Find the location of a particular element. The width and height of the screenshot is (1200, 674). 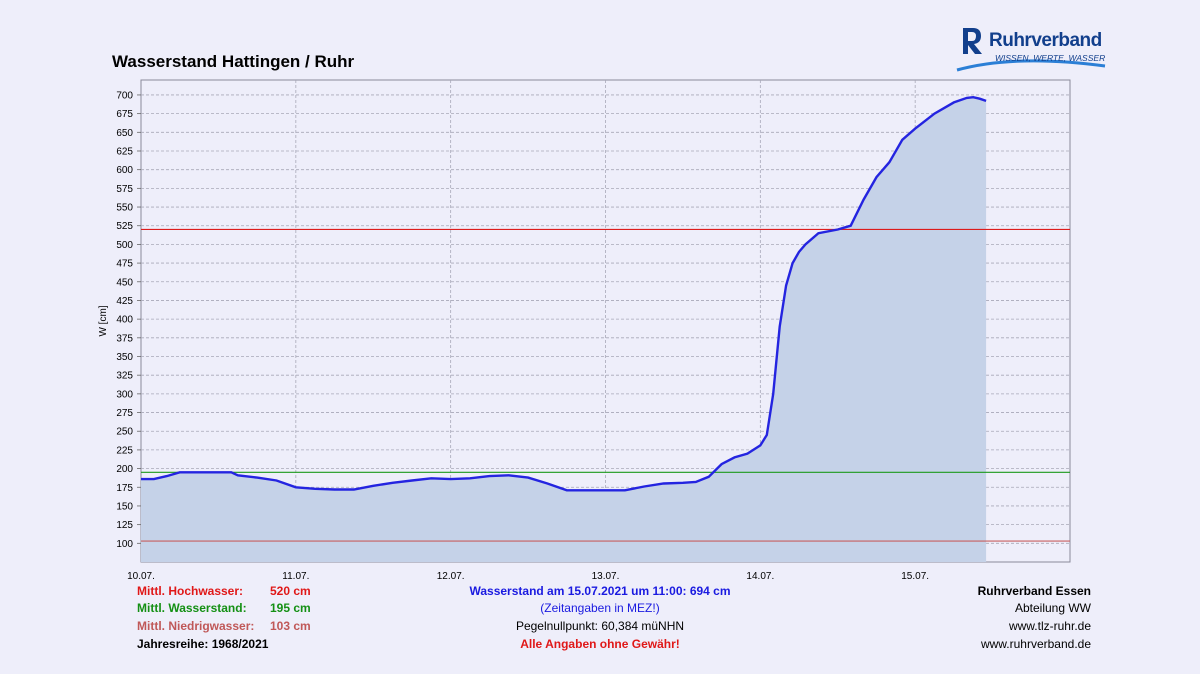

ruhrverband-logo-icon is located at coordinates (1031, 50).